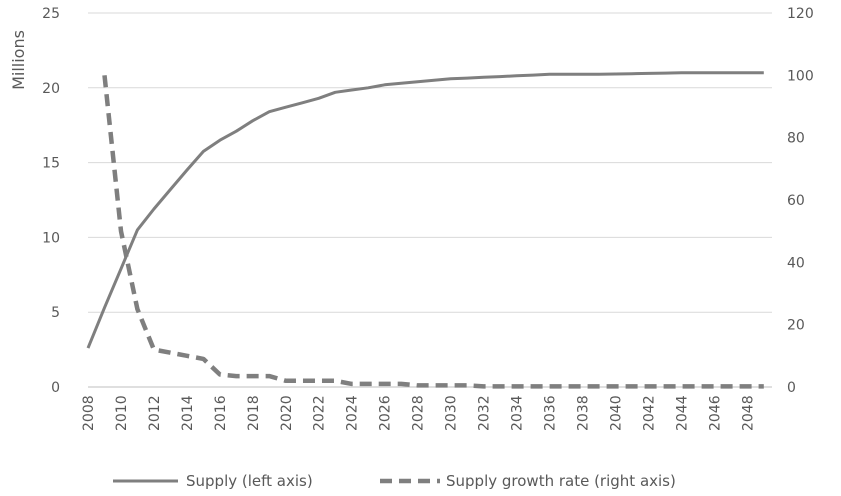  Describe the element at coordinates (18, 60) in the screenshot. I see `left-axis-title: Millions` at that location.